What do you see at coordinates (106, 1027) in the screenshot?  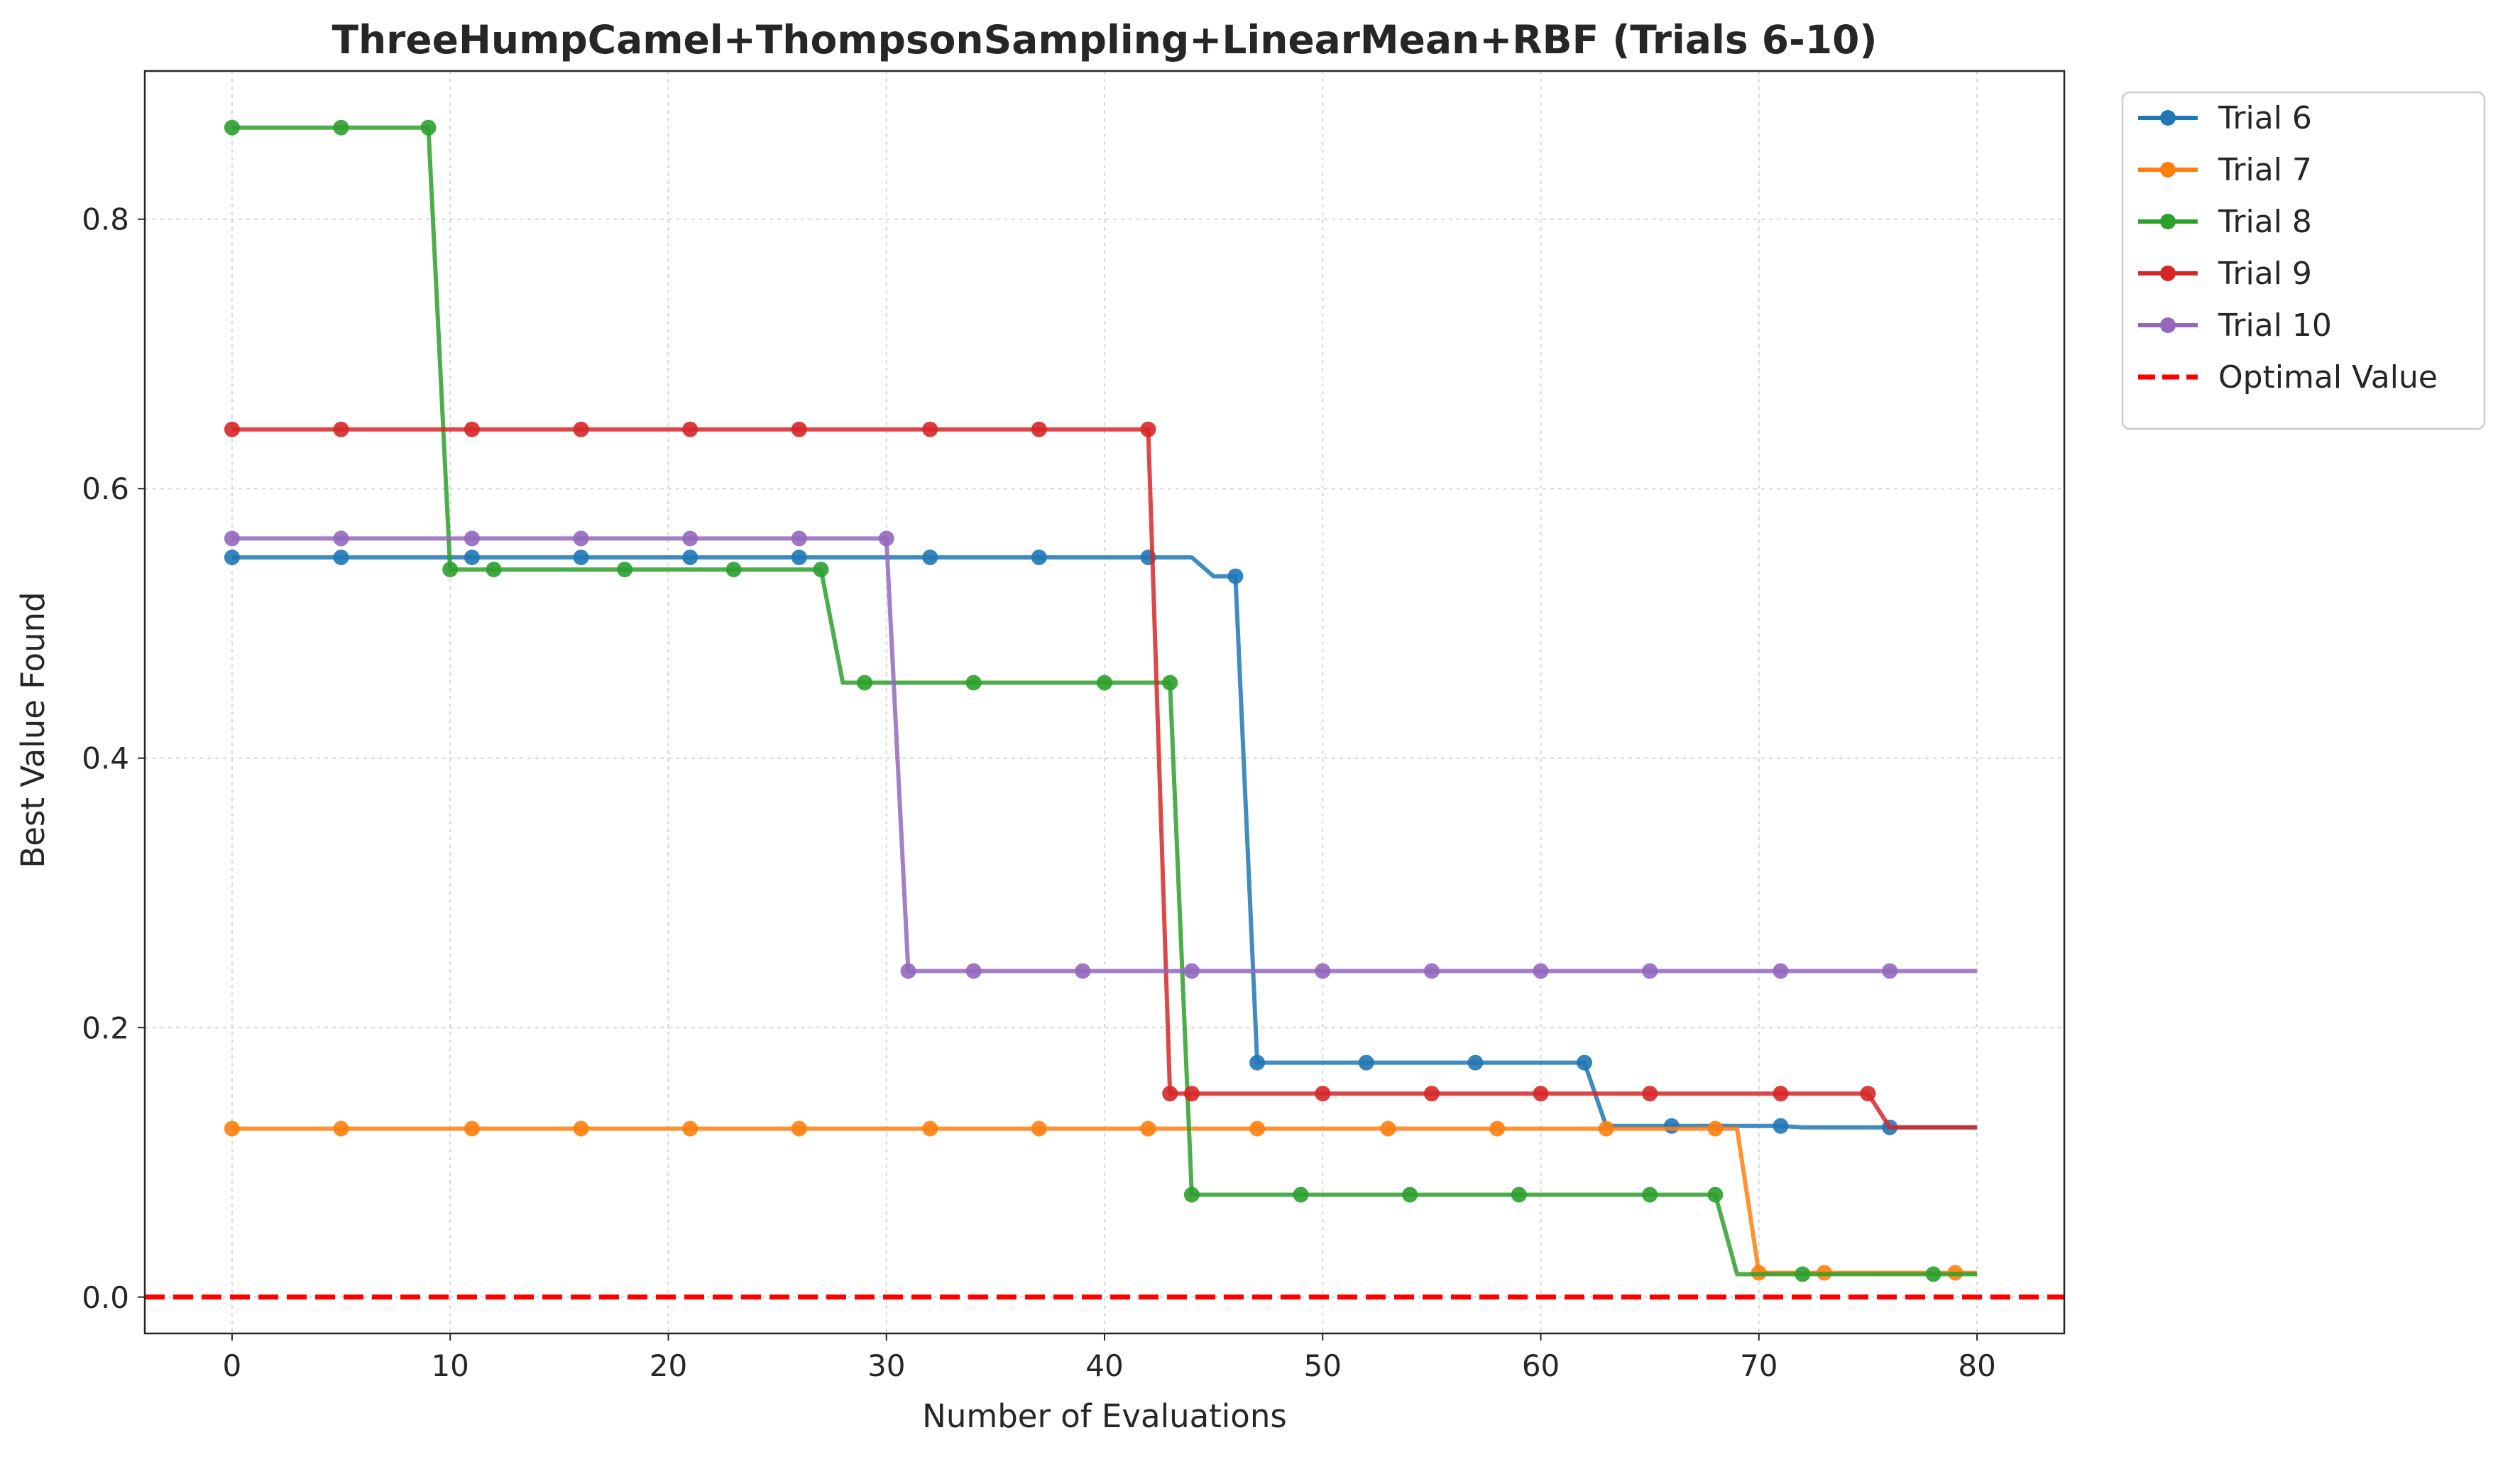 I see `y-tick-label: 0.2` at bounding box center [106, 1027].